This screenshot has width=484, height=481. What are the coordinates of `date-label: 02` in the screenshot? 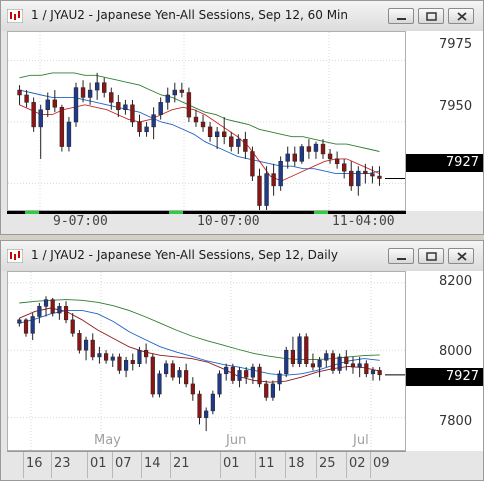 It's located at (357, 463).